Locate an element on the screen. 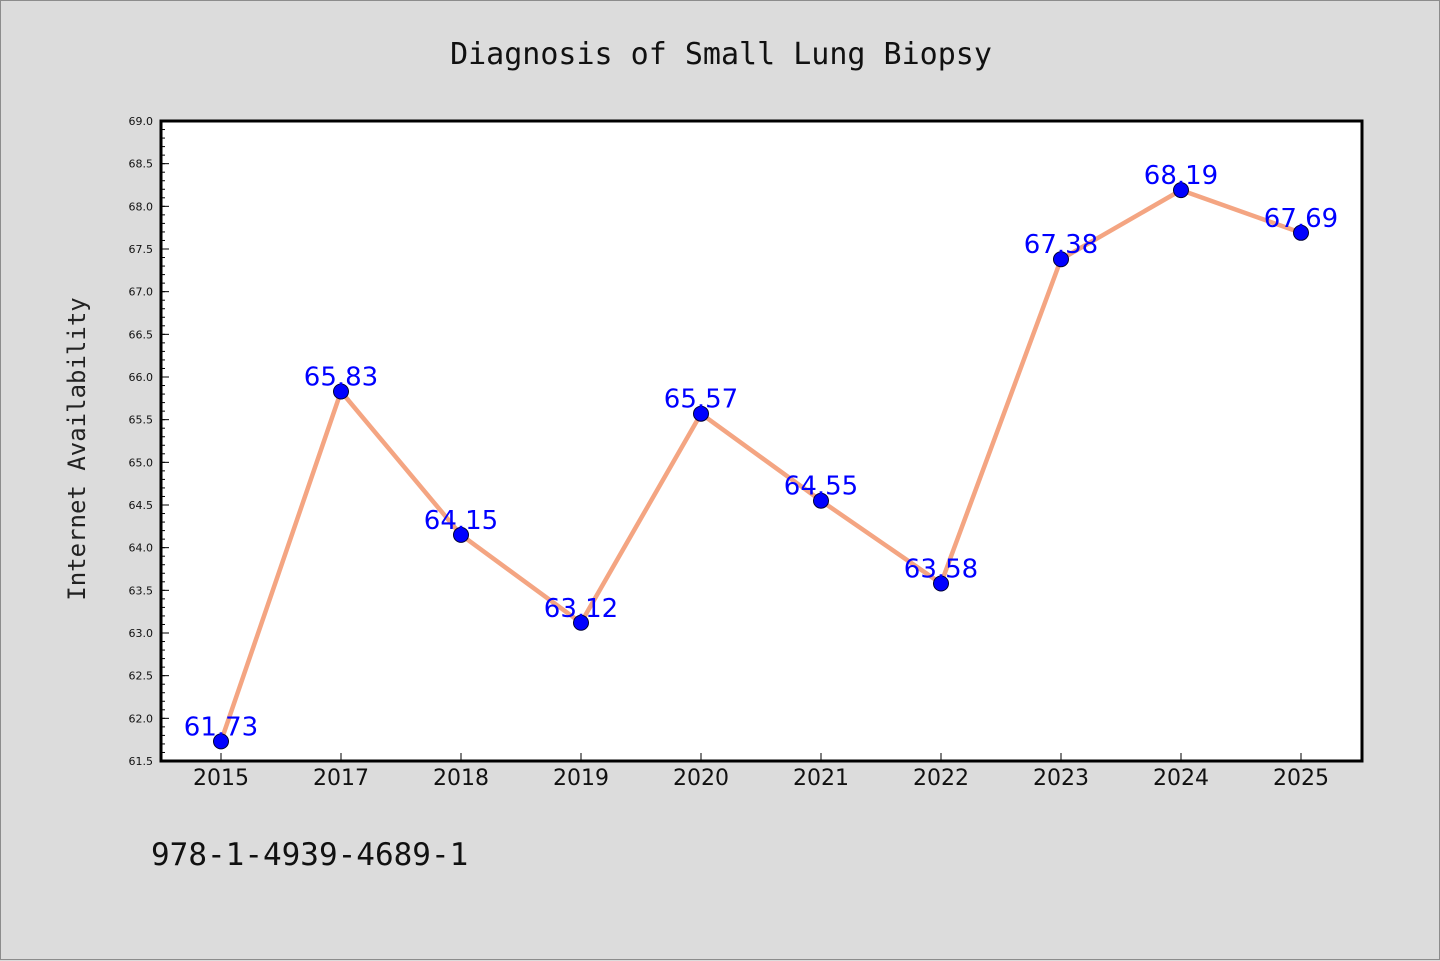 This screenshot has width=1440, height=961. x-tick-label: 2020 is located at coordinates (701, 778).